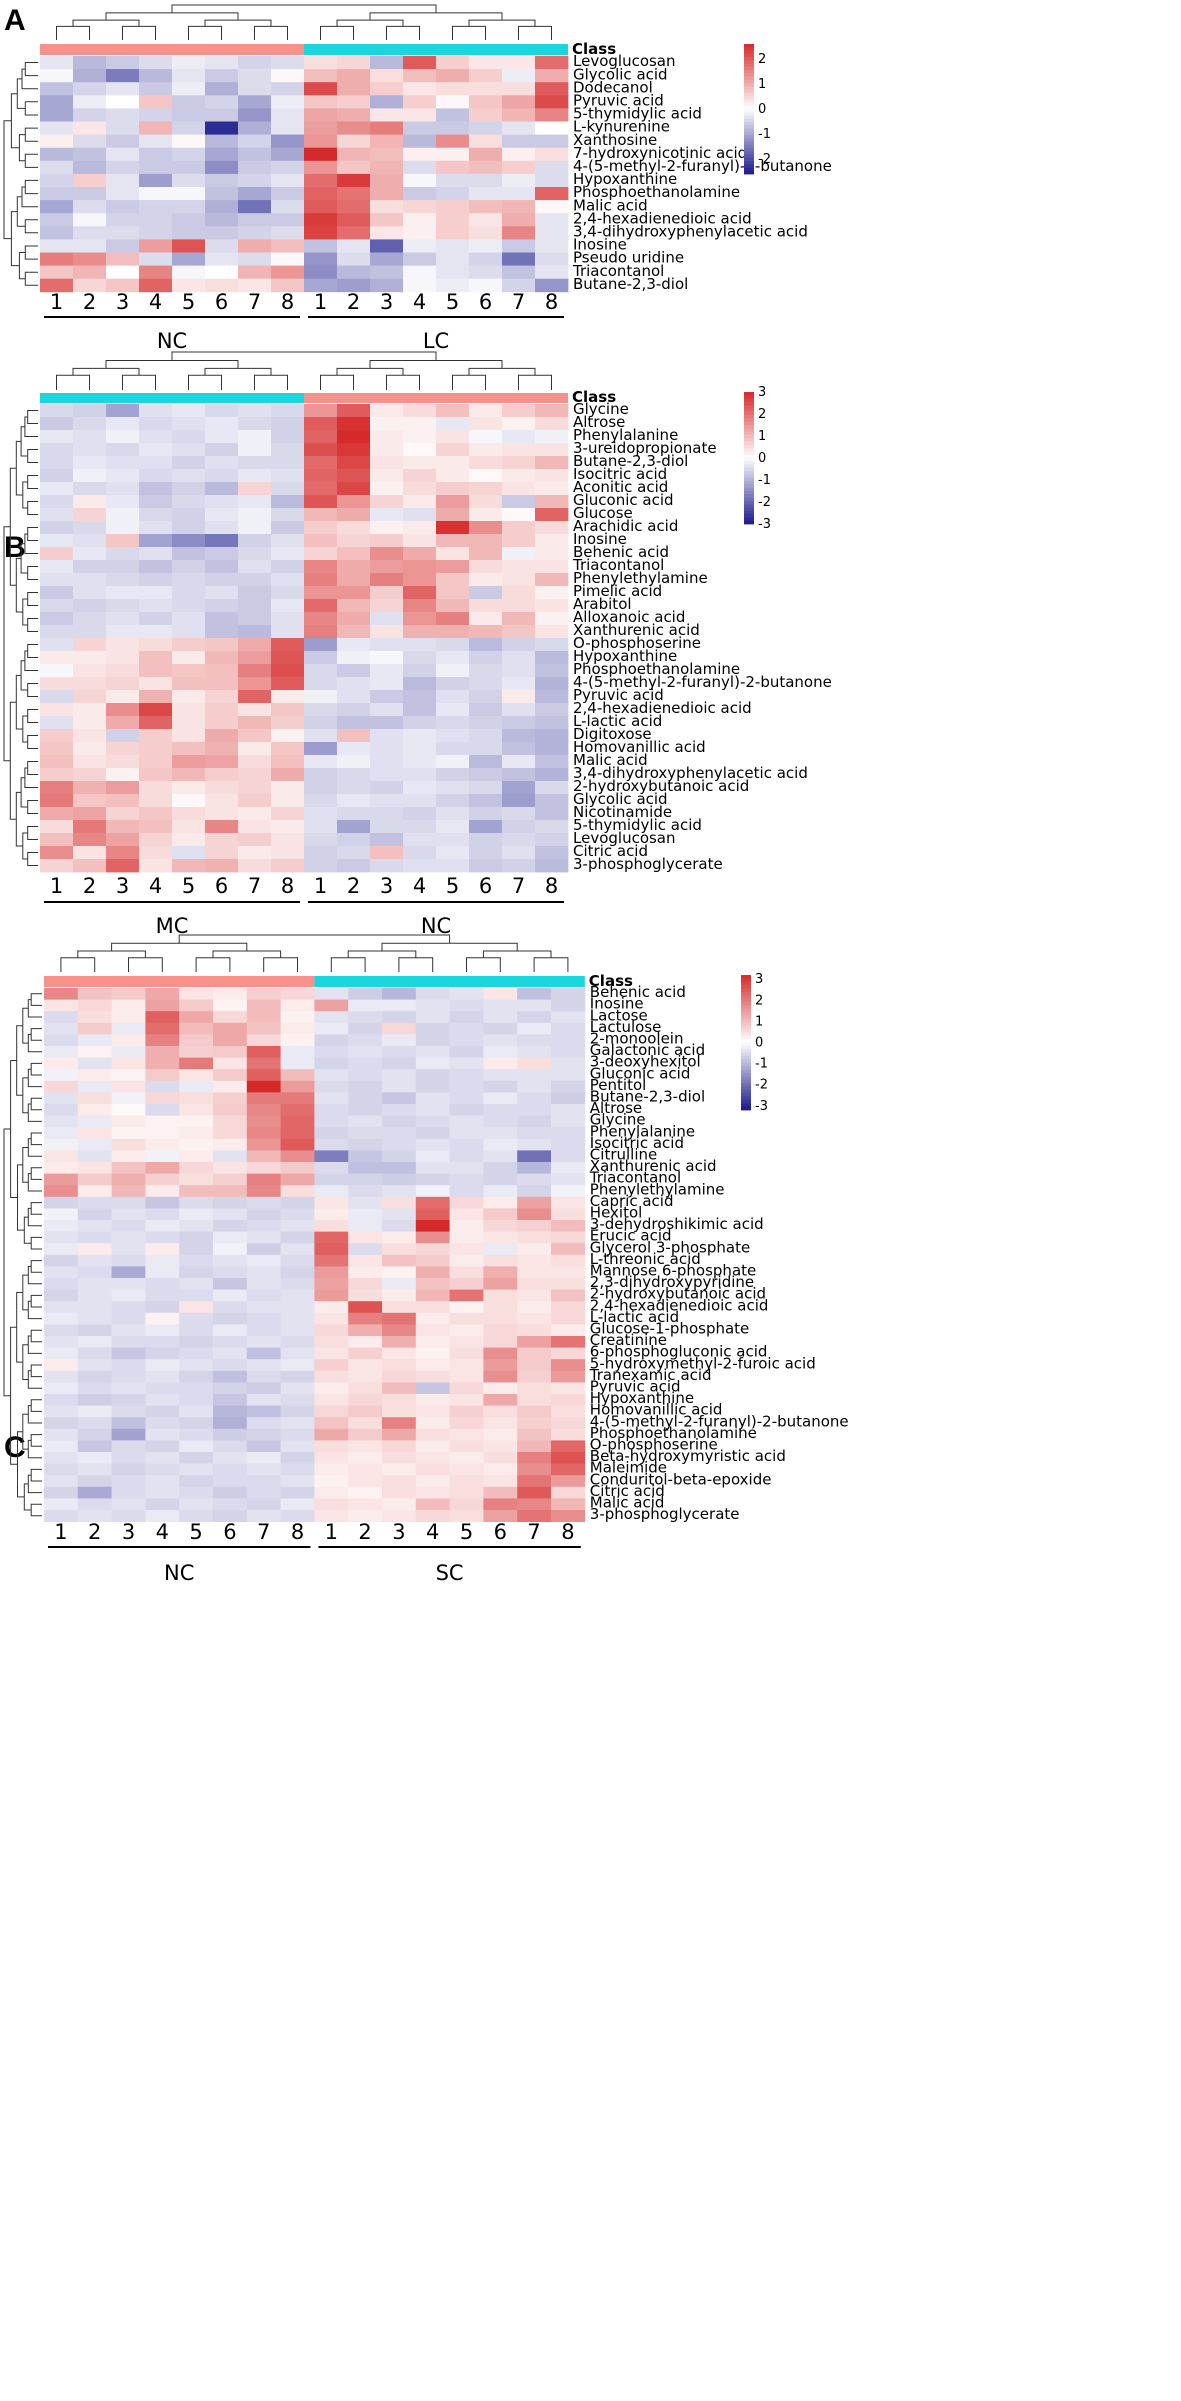 Image resolution: width=1181 pixels, height=2401 pixels. I want to click on legend-tick-label: 1, so click(759, 1021).